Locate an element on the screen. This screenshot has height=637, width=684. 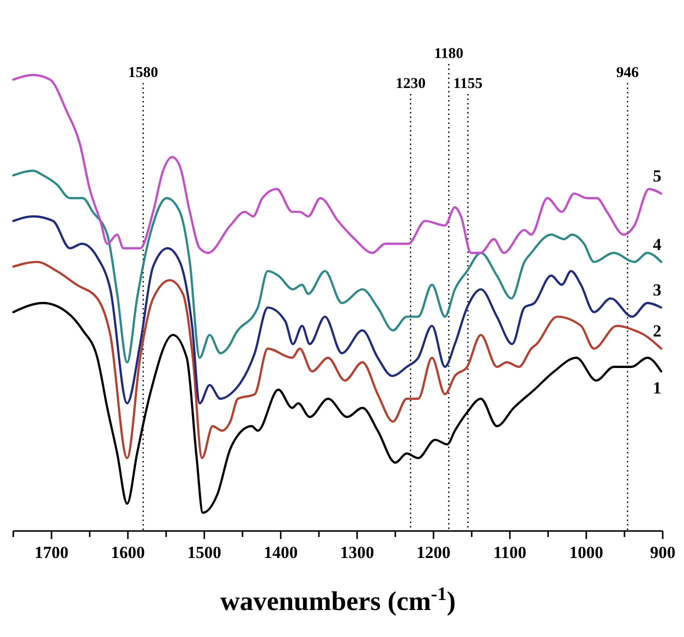
series-label: 2 is located at coordinates (657, 331).